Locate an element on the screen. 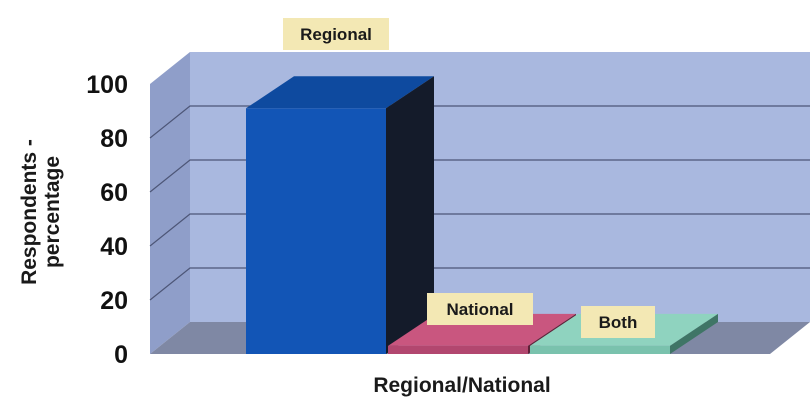 The height and width of the screenshot is (404, 810). y-tick-label: 60 is located at coordinates (114, 193).